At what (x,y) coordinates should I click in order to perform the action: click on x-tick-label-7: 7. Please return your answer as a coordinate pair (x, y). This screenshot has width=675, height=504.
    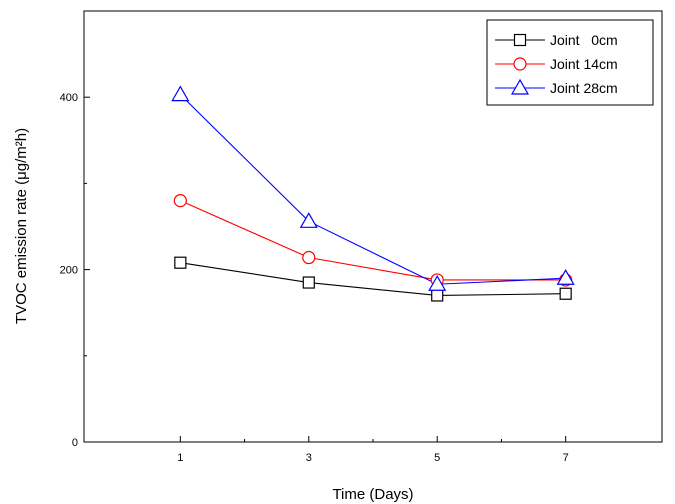
    Looking at the image, I should click on (566, 458).